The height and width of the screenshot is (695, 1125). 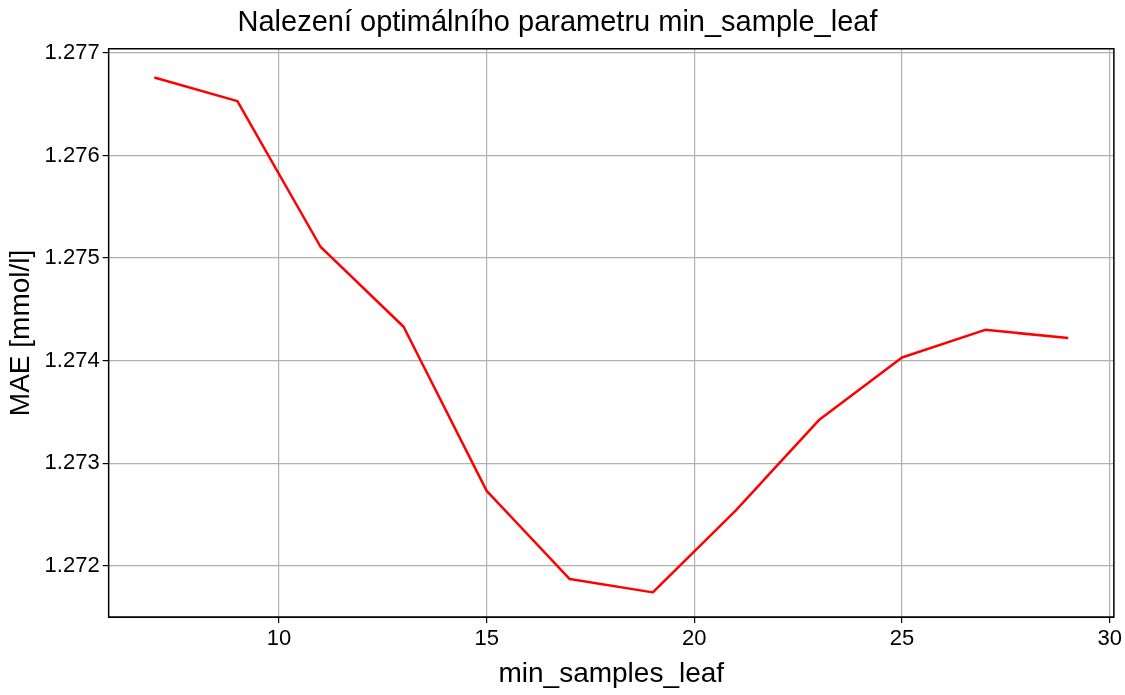 What do you see at coordinates (902, 638) in the screenshot?
I see `x-tick-label: 25` at bounding box center [902, 638].